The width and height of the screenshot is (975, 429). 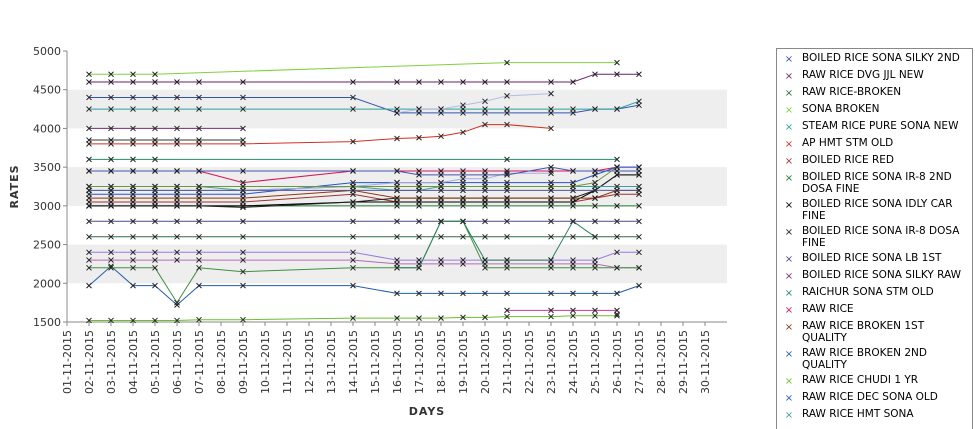 I want to click on x-tick-label: 02-11-2015, so click(x=89, y=362).